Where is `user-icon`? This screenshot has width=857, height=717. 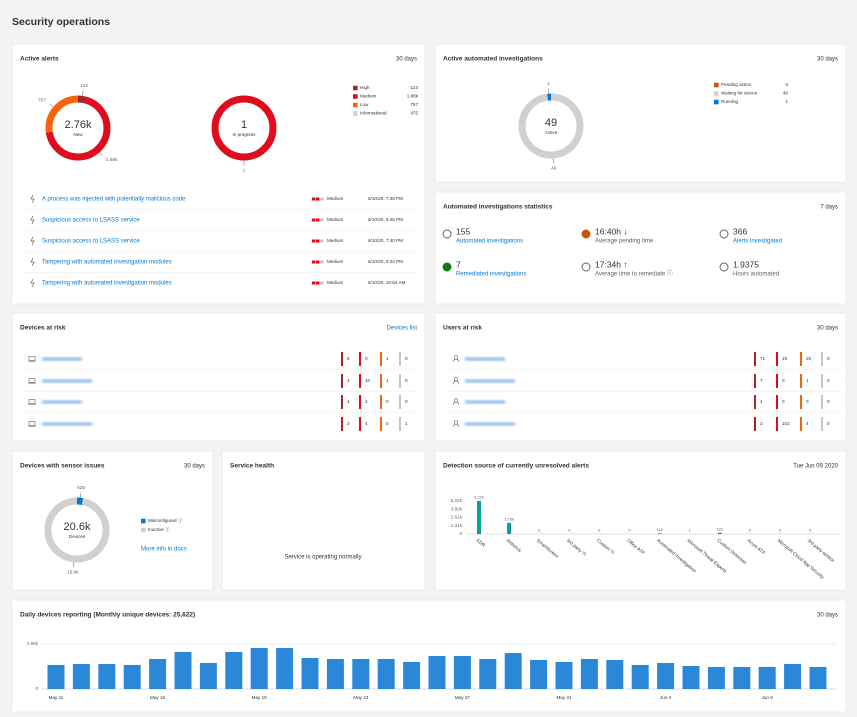 user-icon is located at coordinates (456, 360).